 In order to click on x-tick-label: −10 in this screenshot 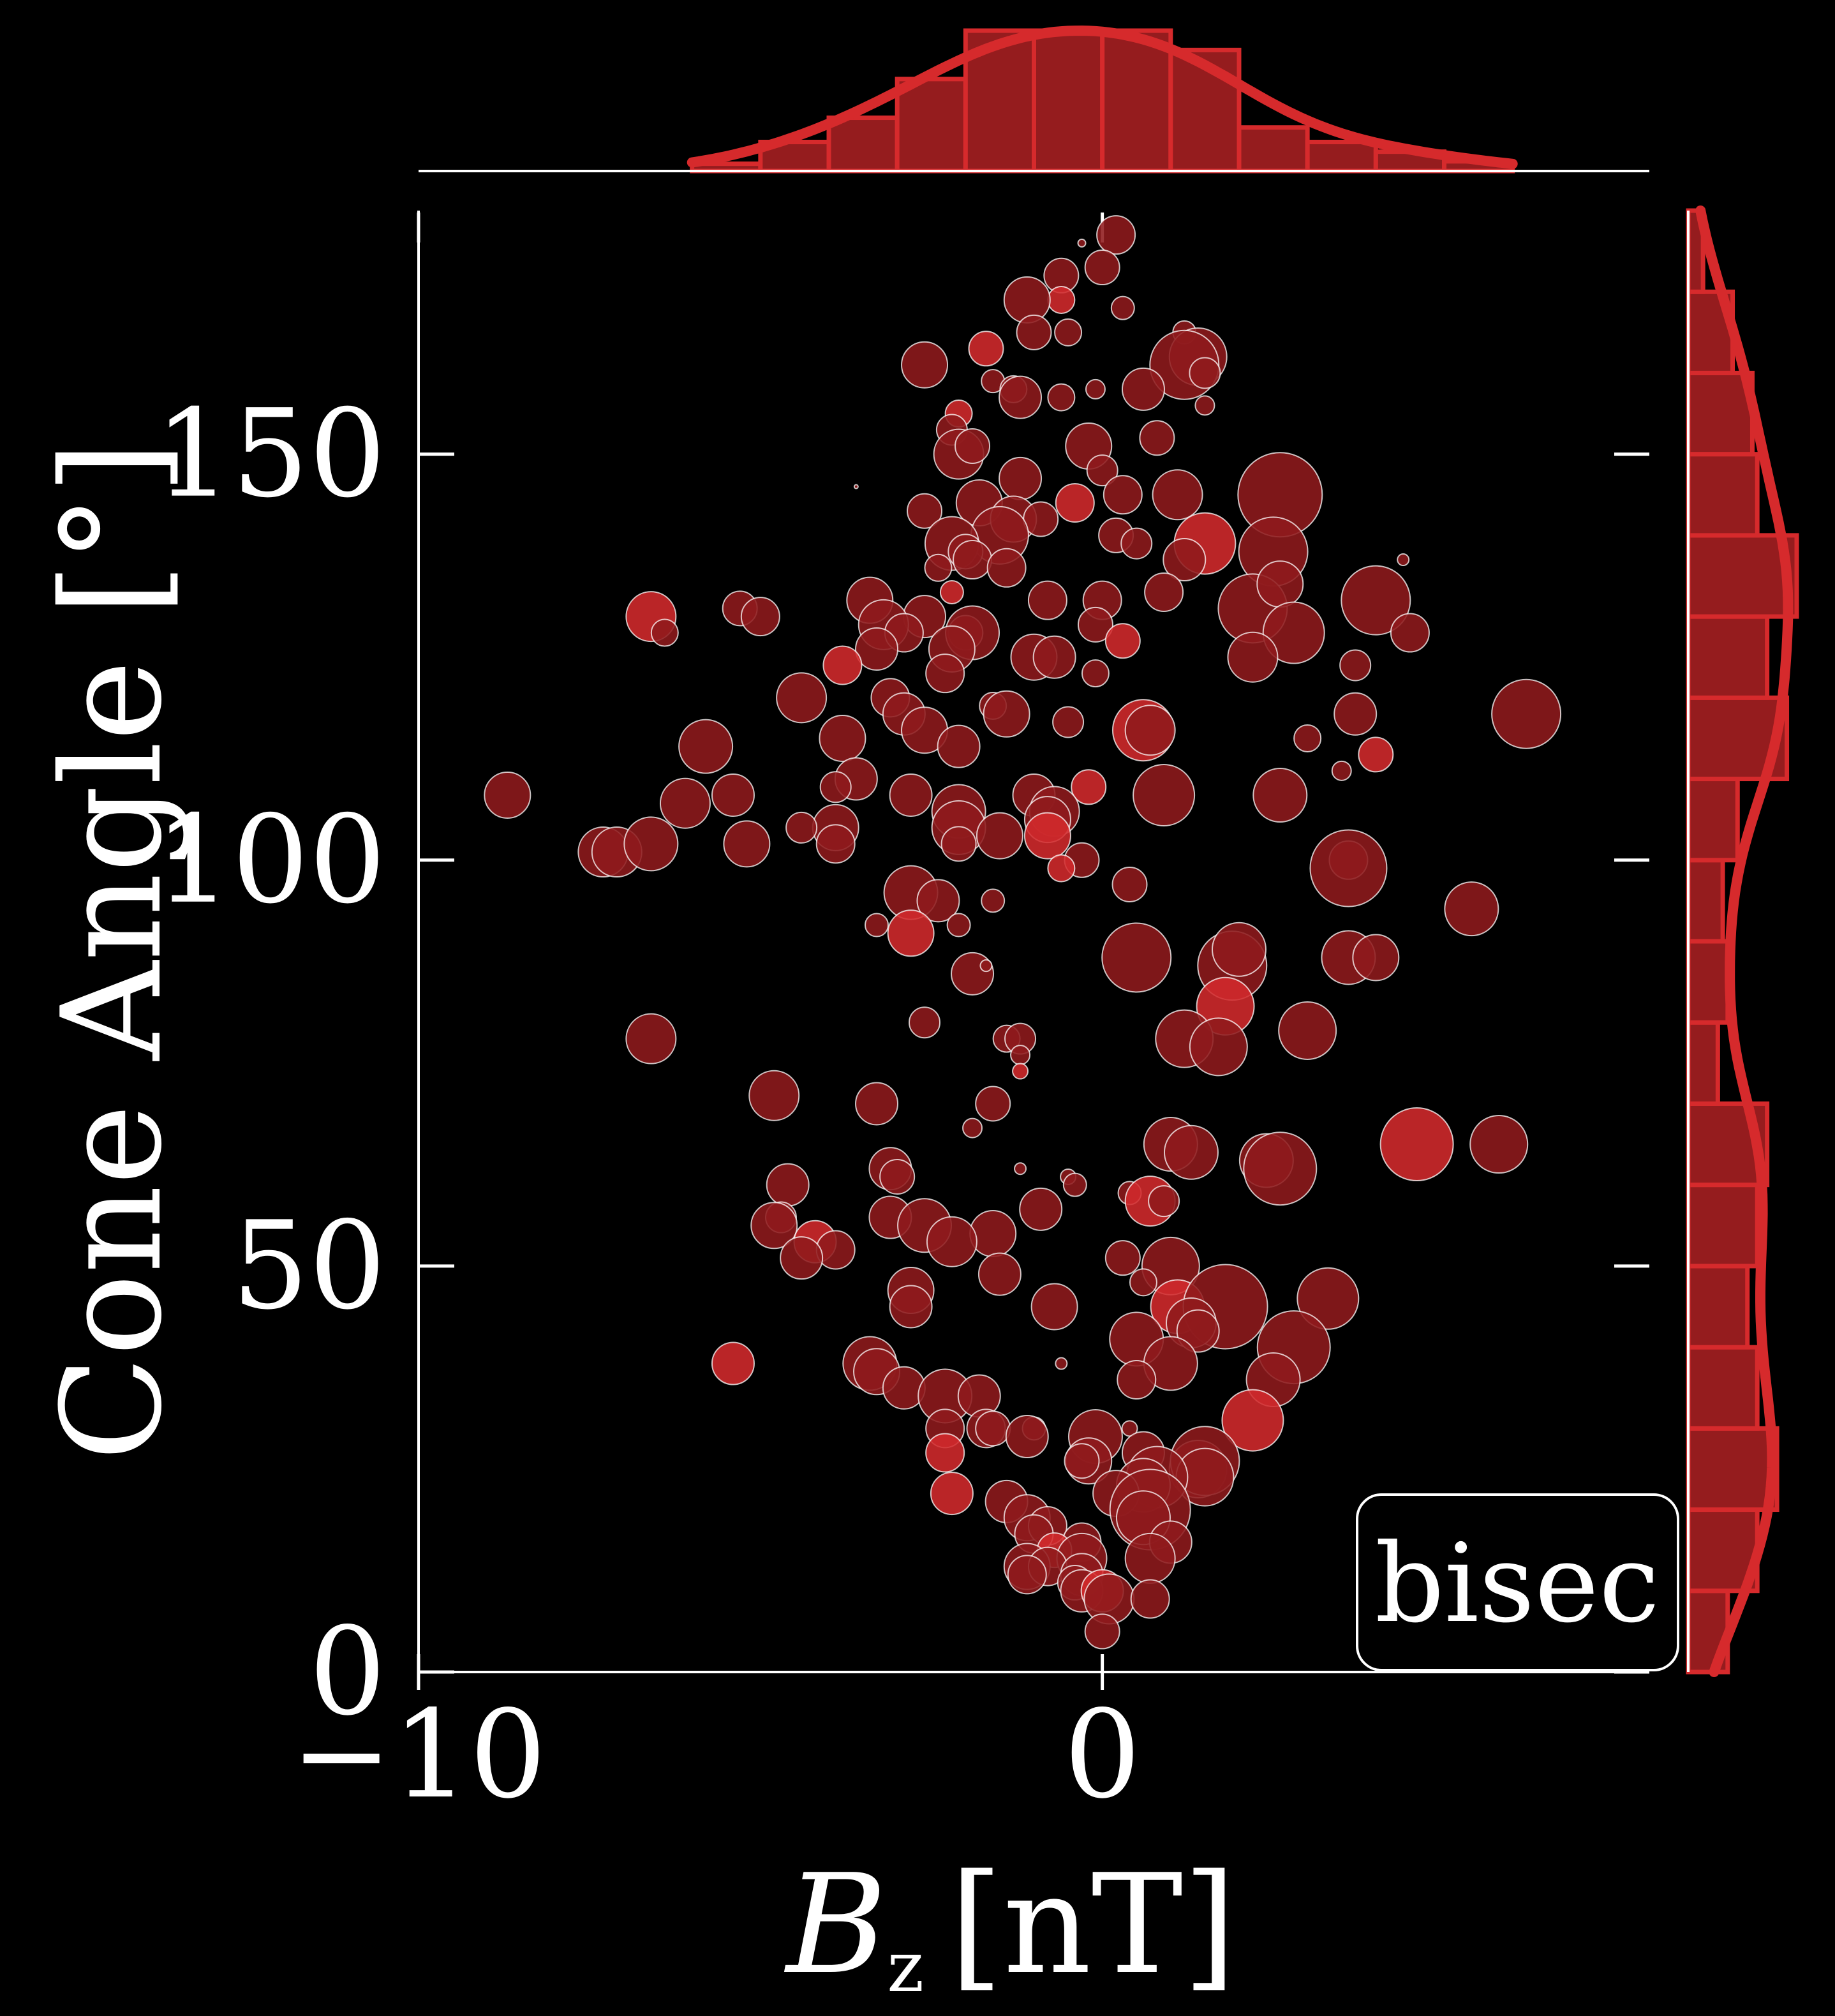, I will do `click(419, 1755)`.